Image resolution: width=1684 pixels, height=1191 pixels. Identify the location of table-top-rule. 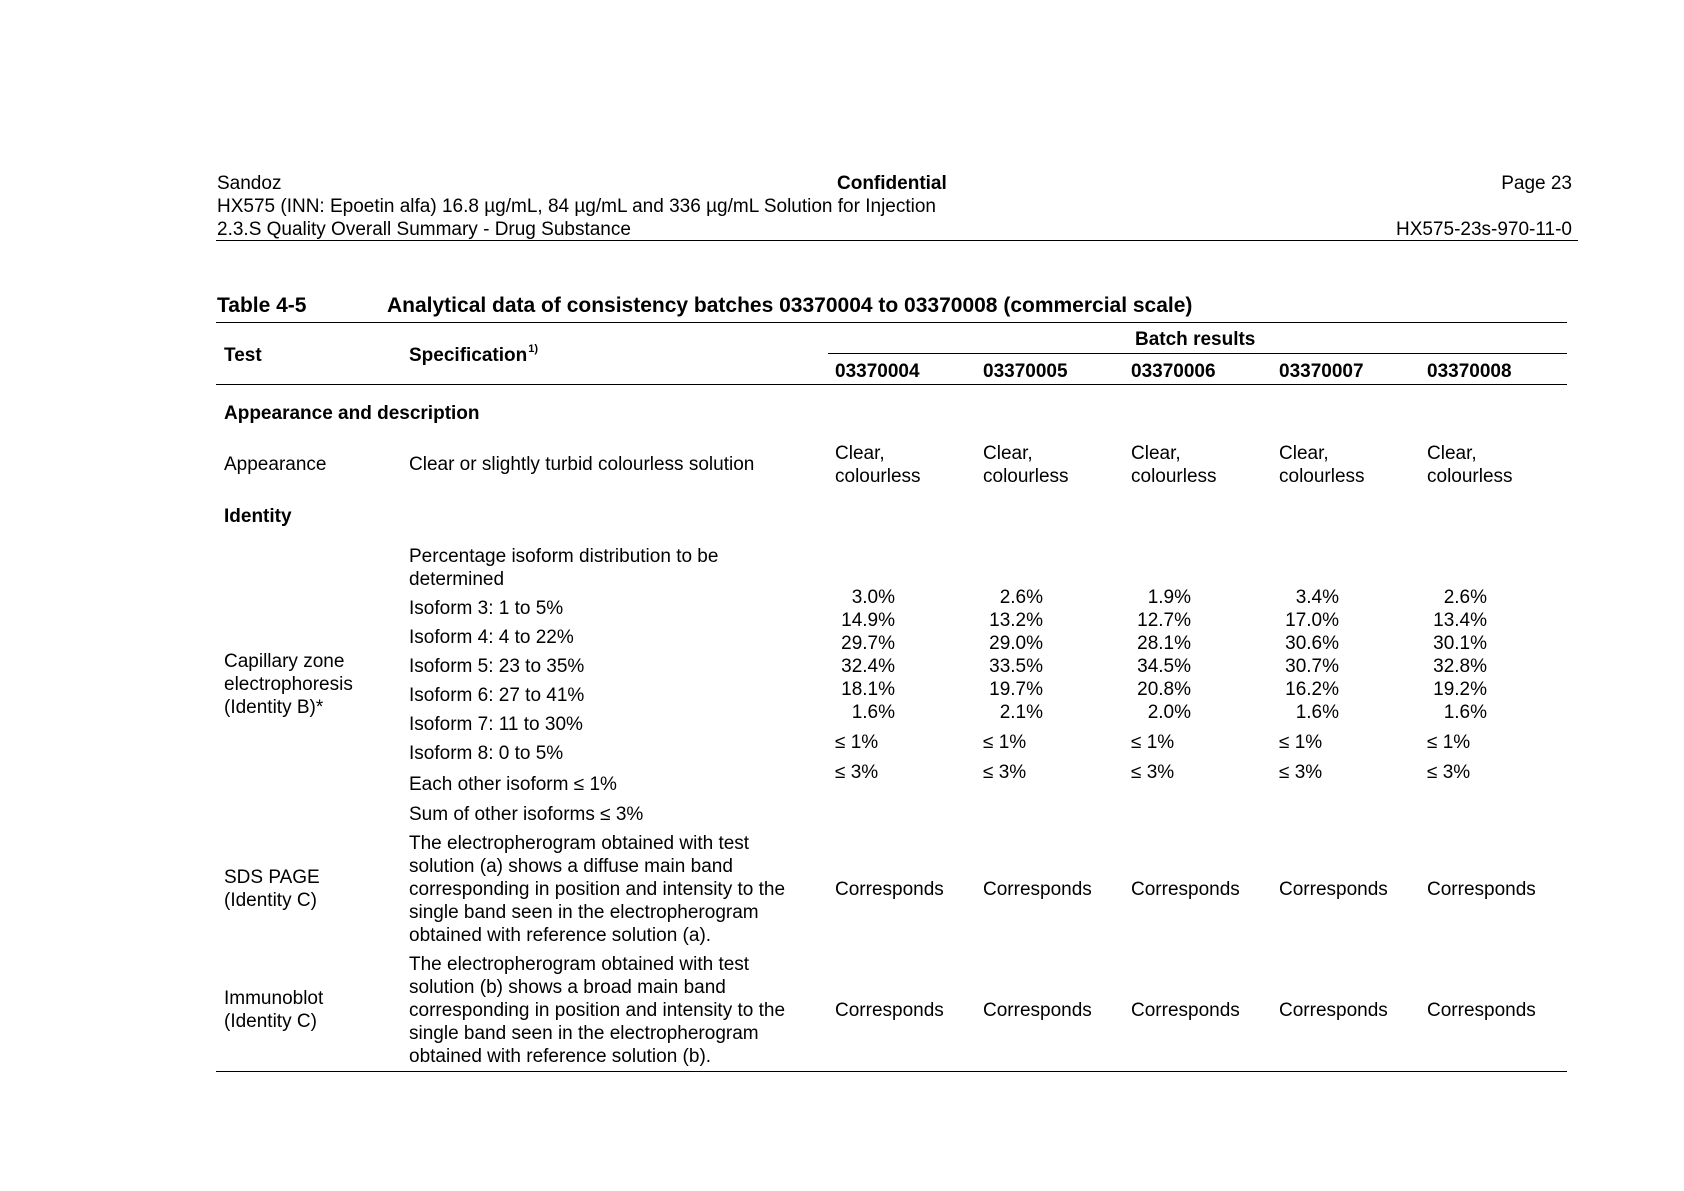
(891, 322).